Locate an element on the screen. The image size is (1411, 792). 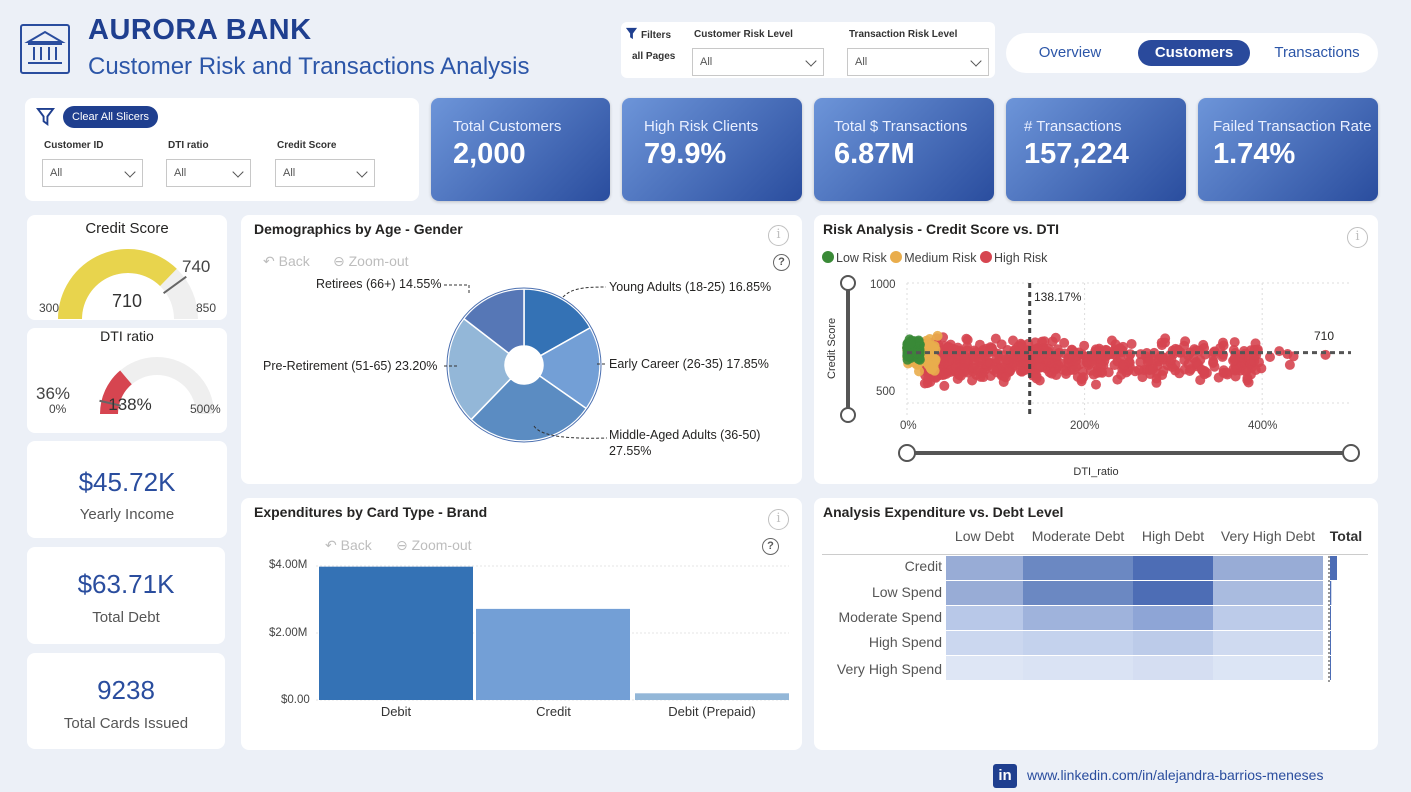
clear-slicers-button: Clear All Slicers is located at coordinates (111, 117).